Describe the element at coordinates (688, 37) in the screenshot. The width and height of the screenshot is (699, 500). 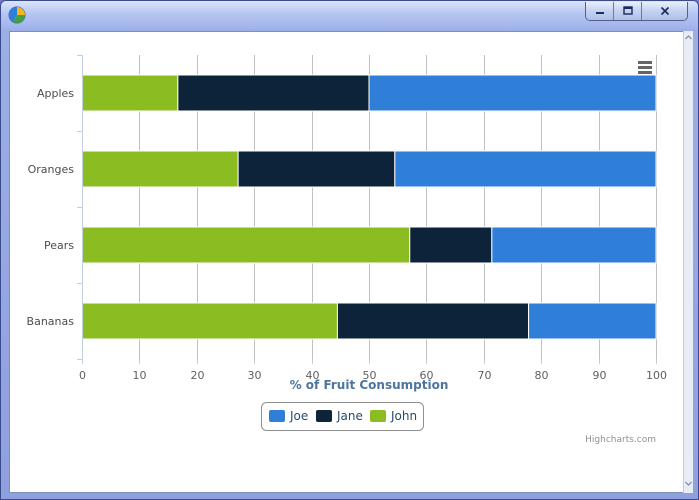
I see `scroll-up-icon` at that location.